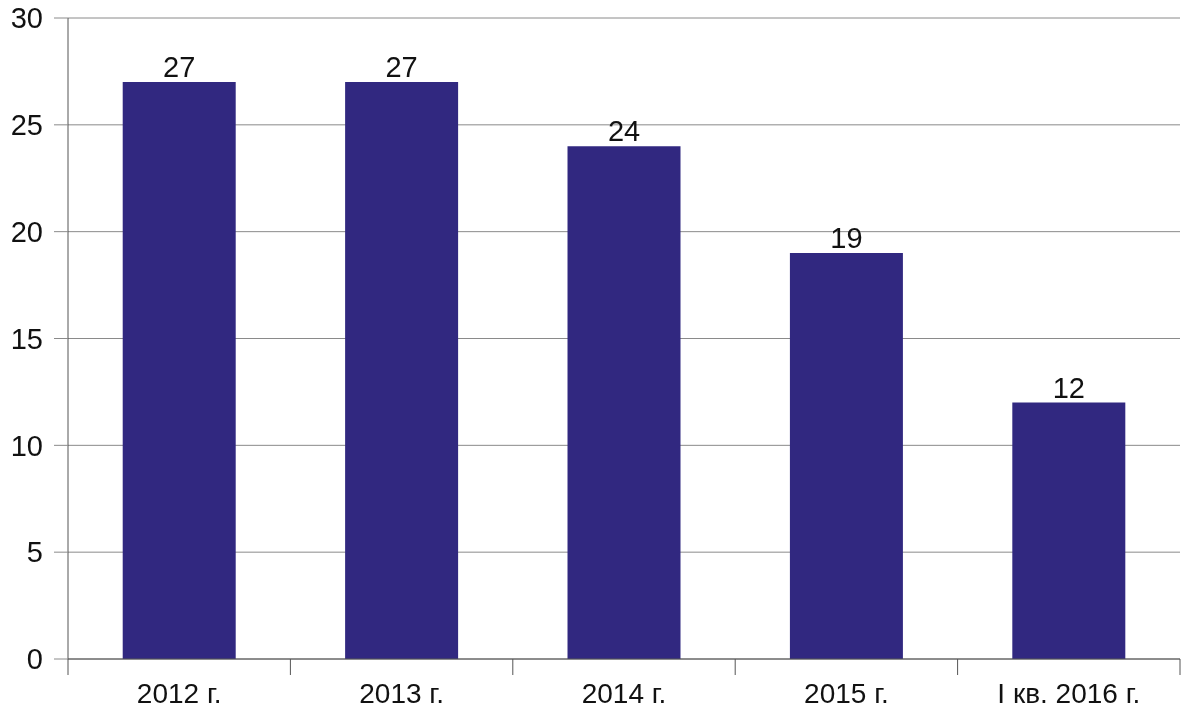 This screenshot has width=1200, height=720. I want to click on y-tick-label: 25, so click(26, 125).